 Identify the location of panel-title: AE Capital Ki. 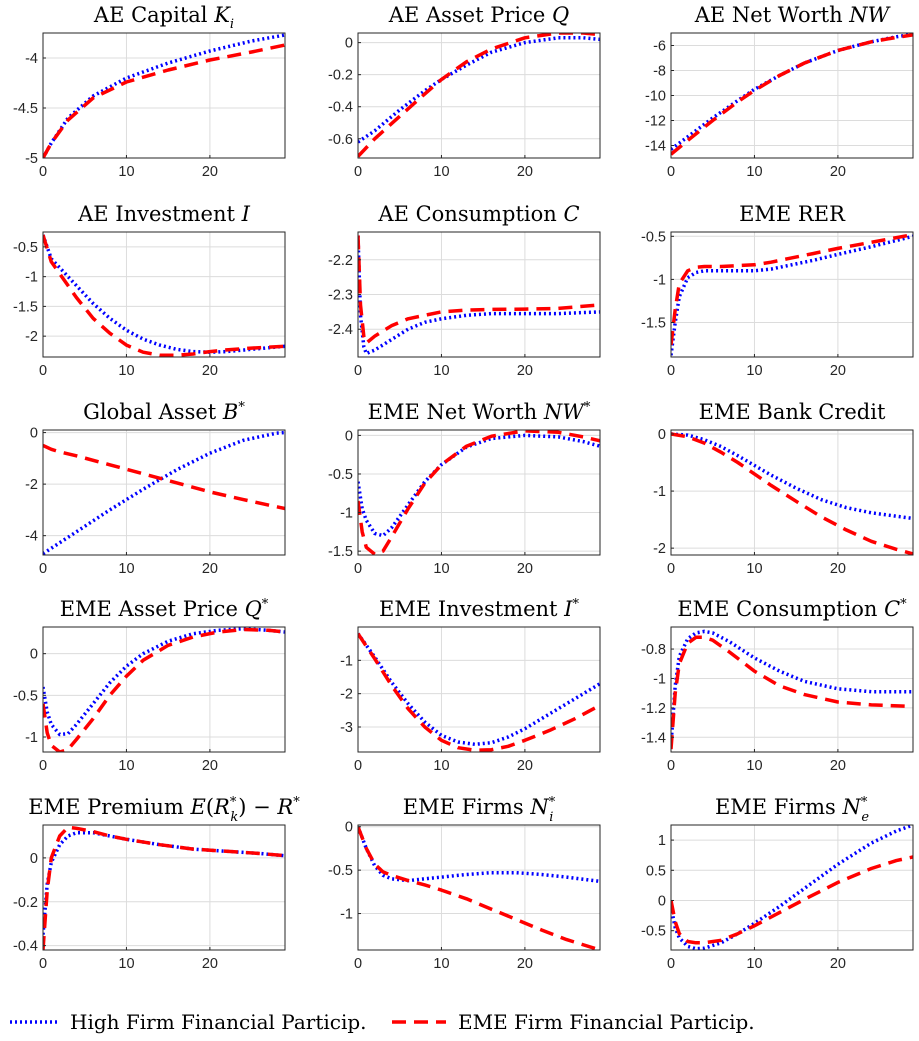
(163, 17).